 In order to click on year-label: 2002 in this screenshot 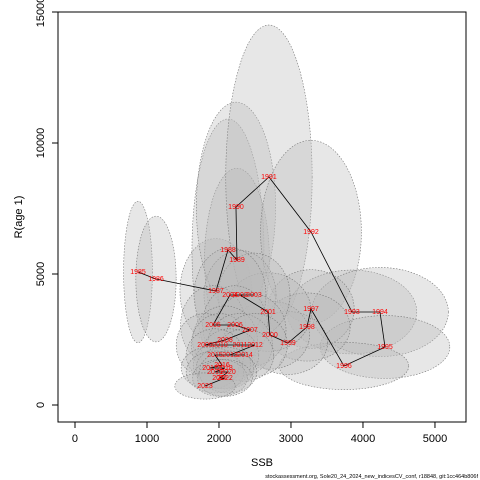, I will do `click(240, 295)`.